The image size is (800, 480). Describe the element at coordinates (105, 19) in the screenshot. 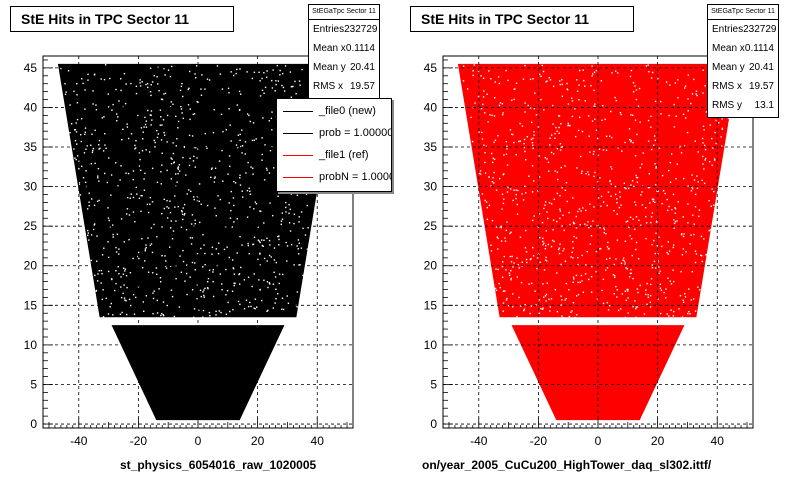

I see `panel-title-text: StE Hits in TPC Sector 11` at that location.